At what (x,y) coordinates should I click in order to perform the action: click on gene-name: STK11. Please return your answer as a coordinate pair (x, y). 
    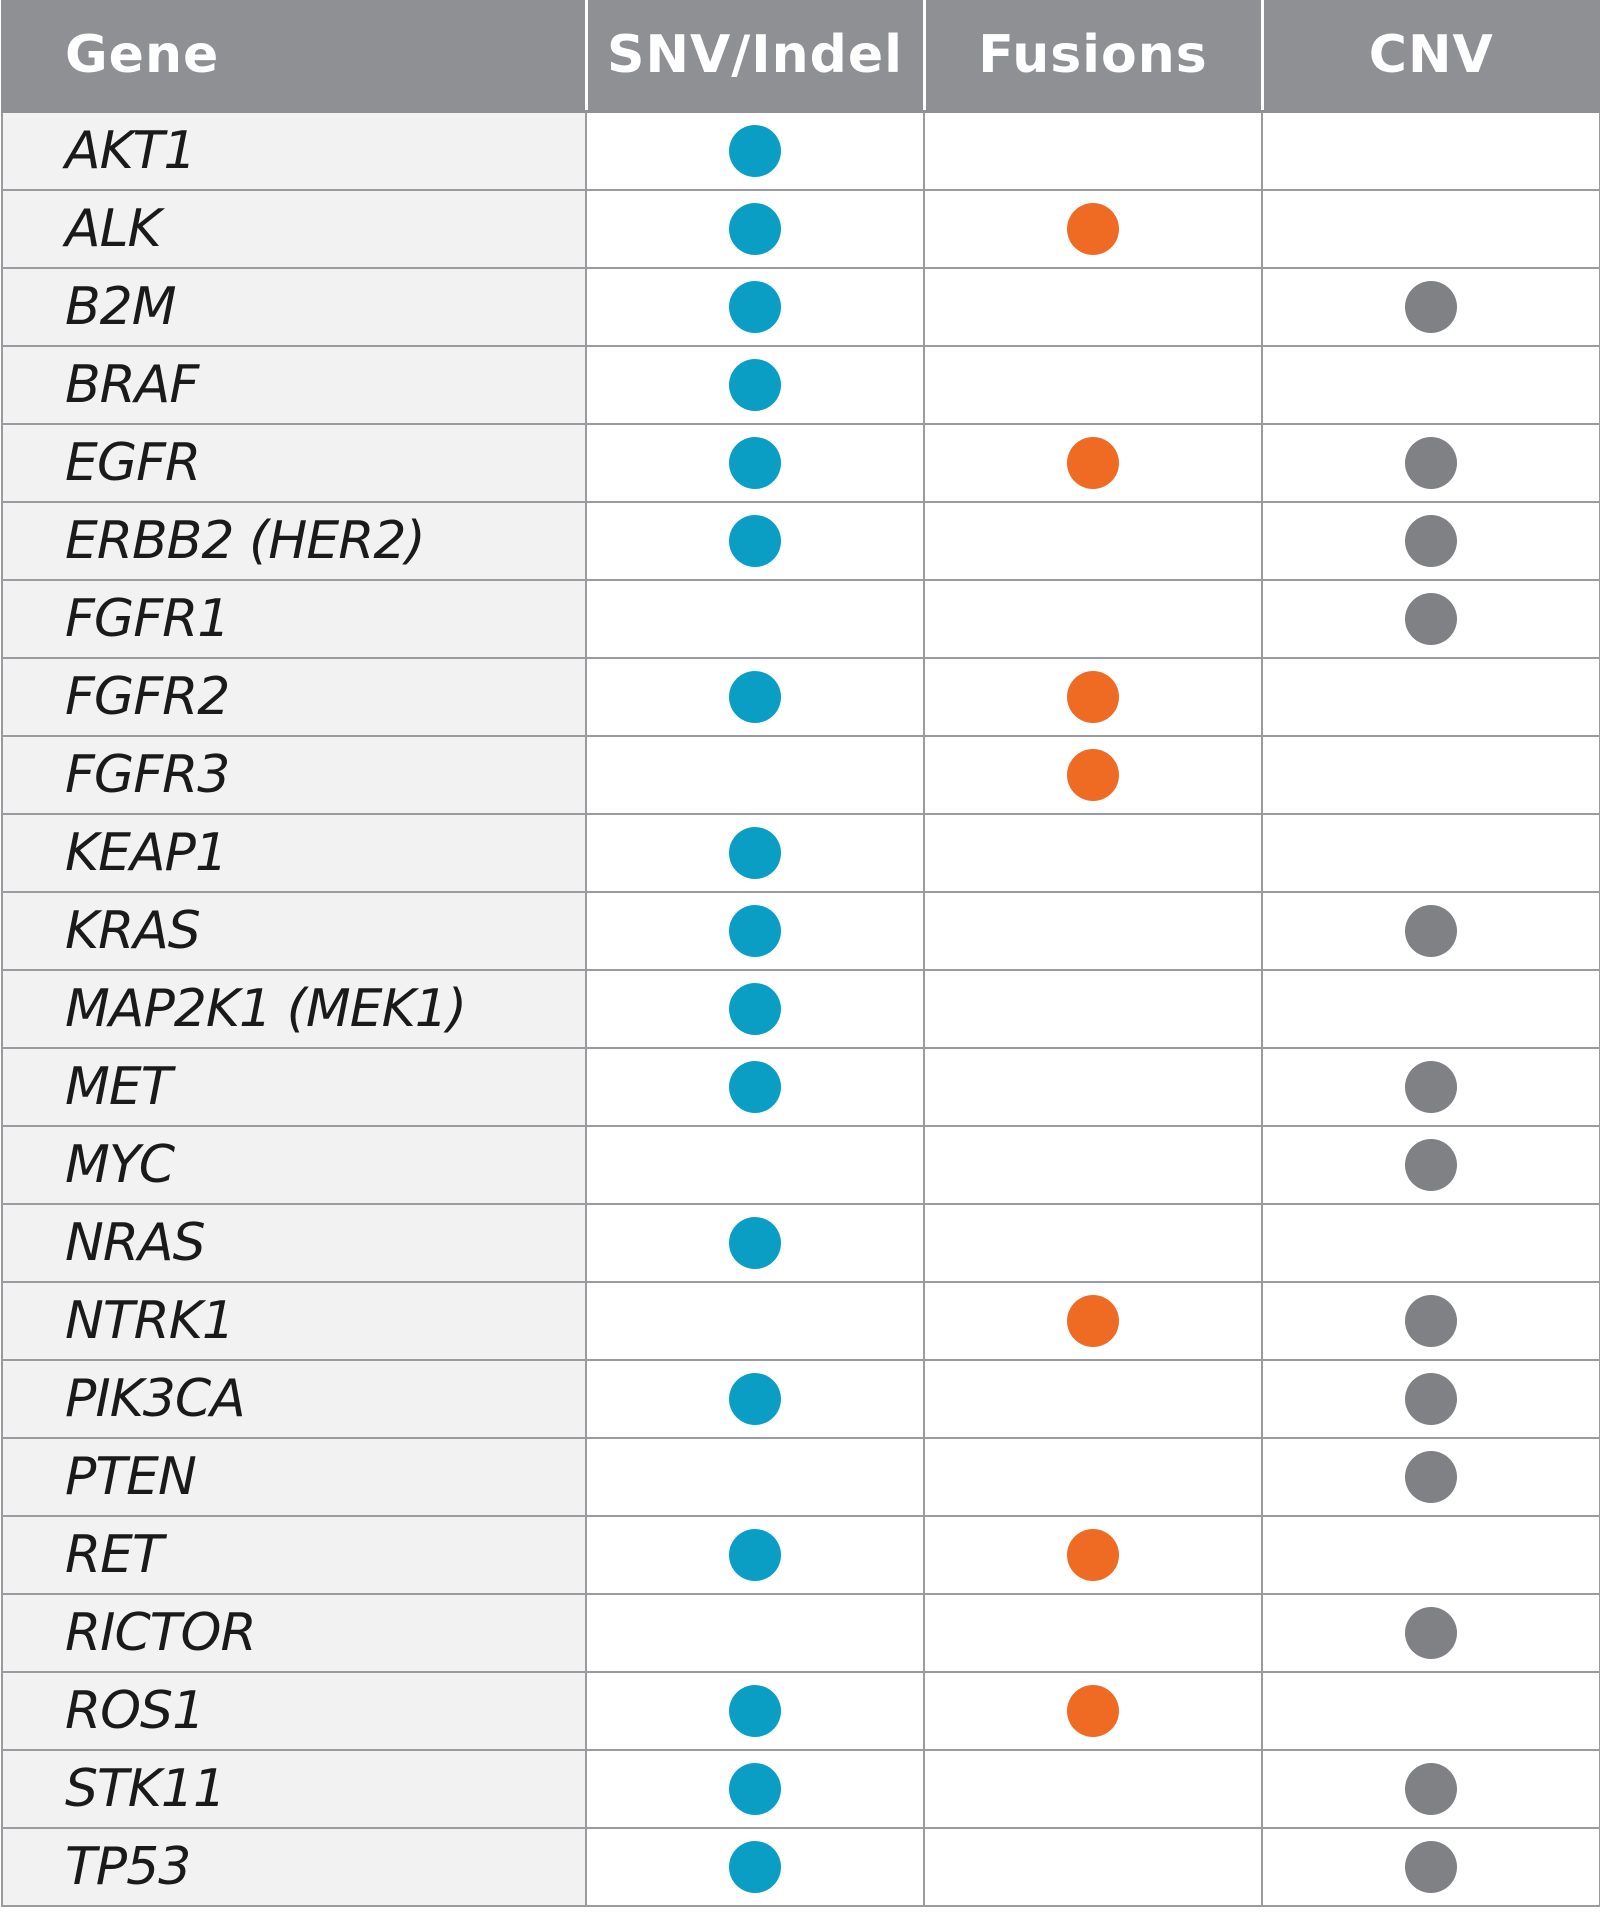
    Looking at the image, I should click on (294, 1789).